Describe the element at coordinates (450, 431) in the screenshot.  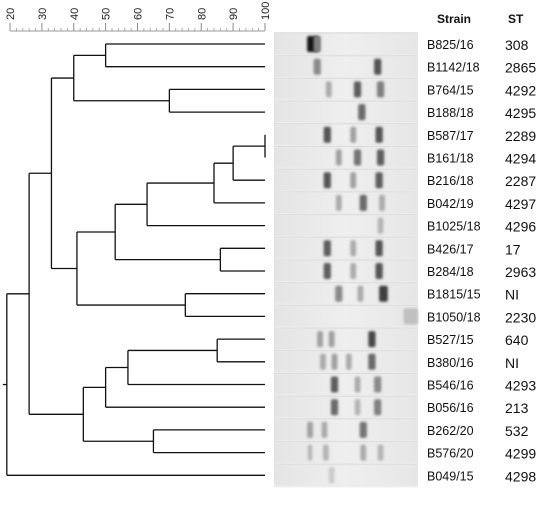
I see `strain-label: B262/20` at that location.